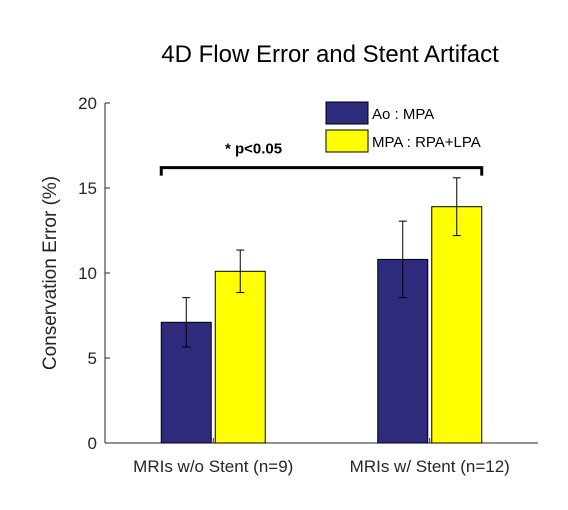 This screenshot has height=510, width=568. Describe the element at coordinates (87, 103) in the screenshot. I see `y-tick-label: 20` at that location.